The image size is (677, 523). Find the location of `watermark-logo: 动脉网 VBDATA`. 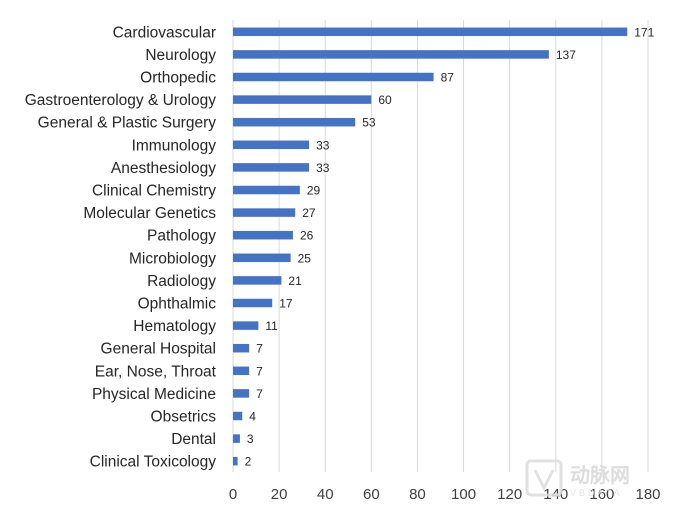

watermark-logo: 动脉网 VBDATA is located at coordinates (577, 478).